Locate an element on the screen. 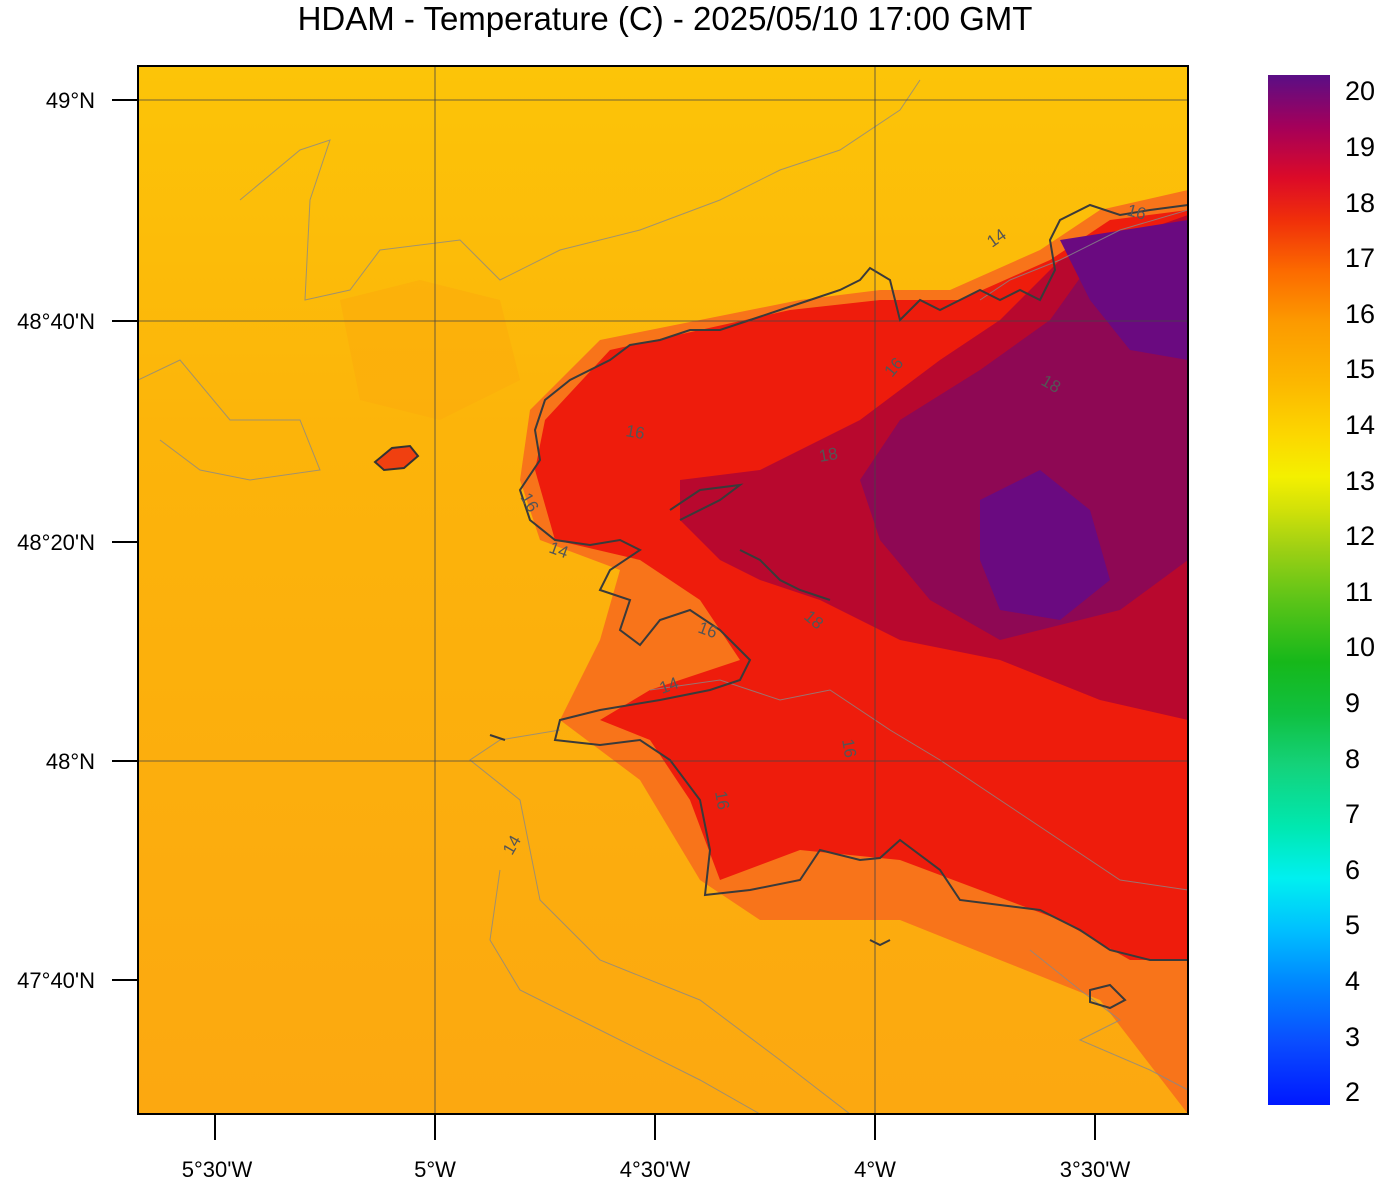 This screenshot has height=1180, width=1382. contour-label: 18 is located at coordinates (828, 455).